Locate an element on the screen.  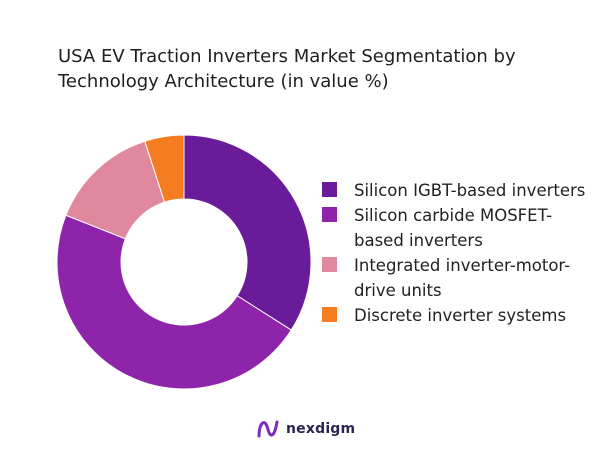
legend-item-discrete-systems: Discrete inverter systems is located at coordinates (459, 315).